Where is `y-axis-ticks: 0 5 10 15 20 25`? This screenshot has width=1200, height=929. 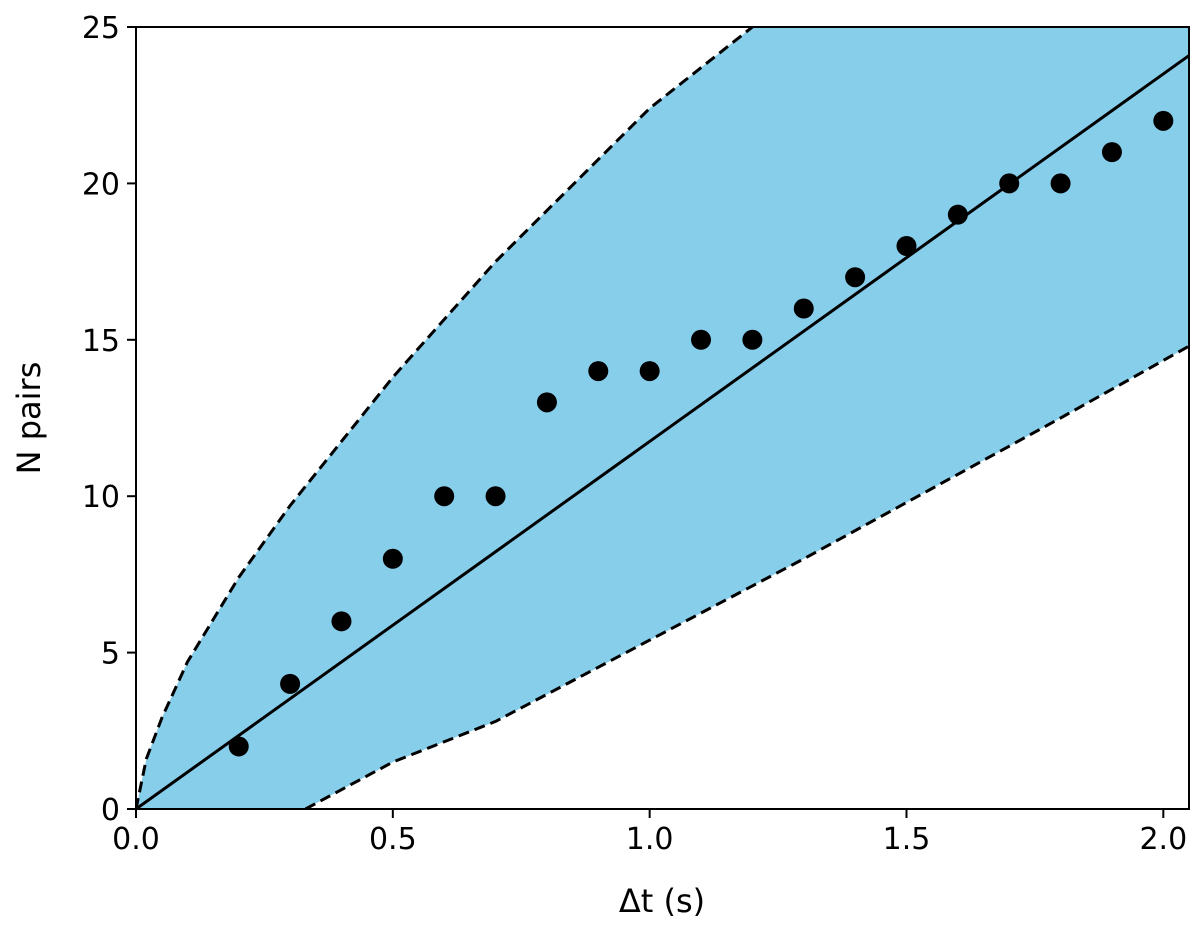 y-axis-ticks: 0 5 10 15 20 25 is located at coordinates (109, 419).